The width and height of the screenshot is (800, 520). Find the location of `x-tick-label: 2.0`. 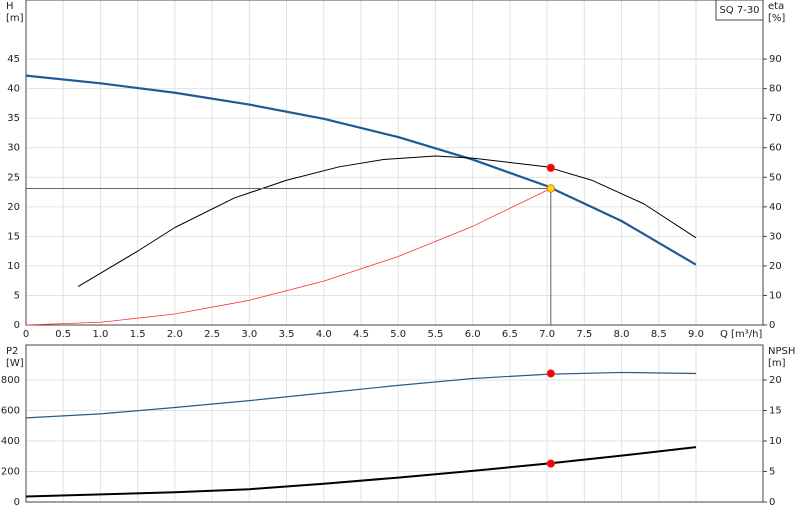

x-tick-label: 2.0 is located at coordinates (175, 334).